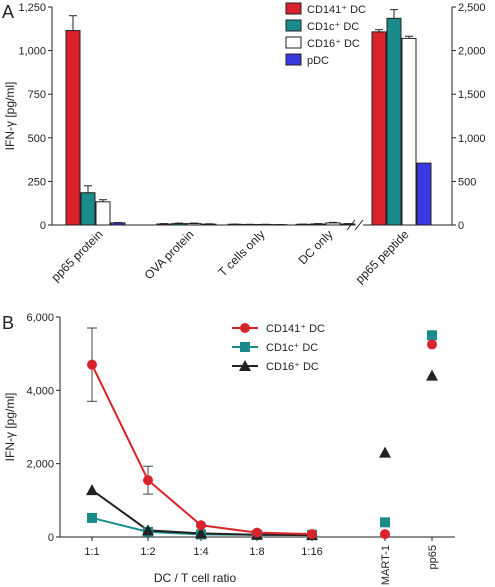 This screenshot has height=587, width=495. Describe the element at coordinates (195, 578) in the screenshot. I see `x-axis-label: DC / T cell ratio` at that location.